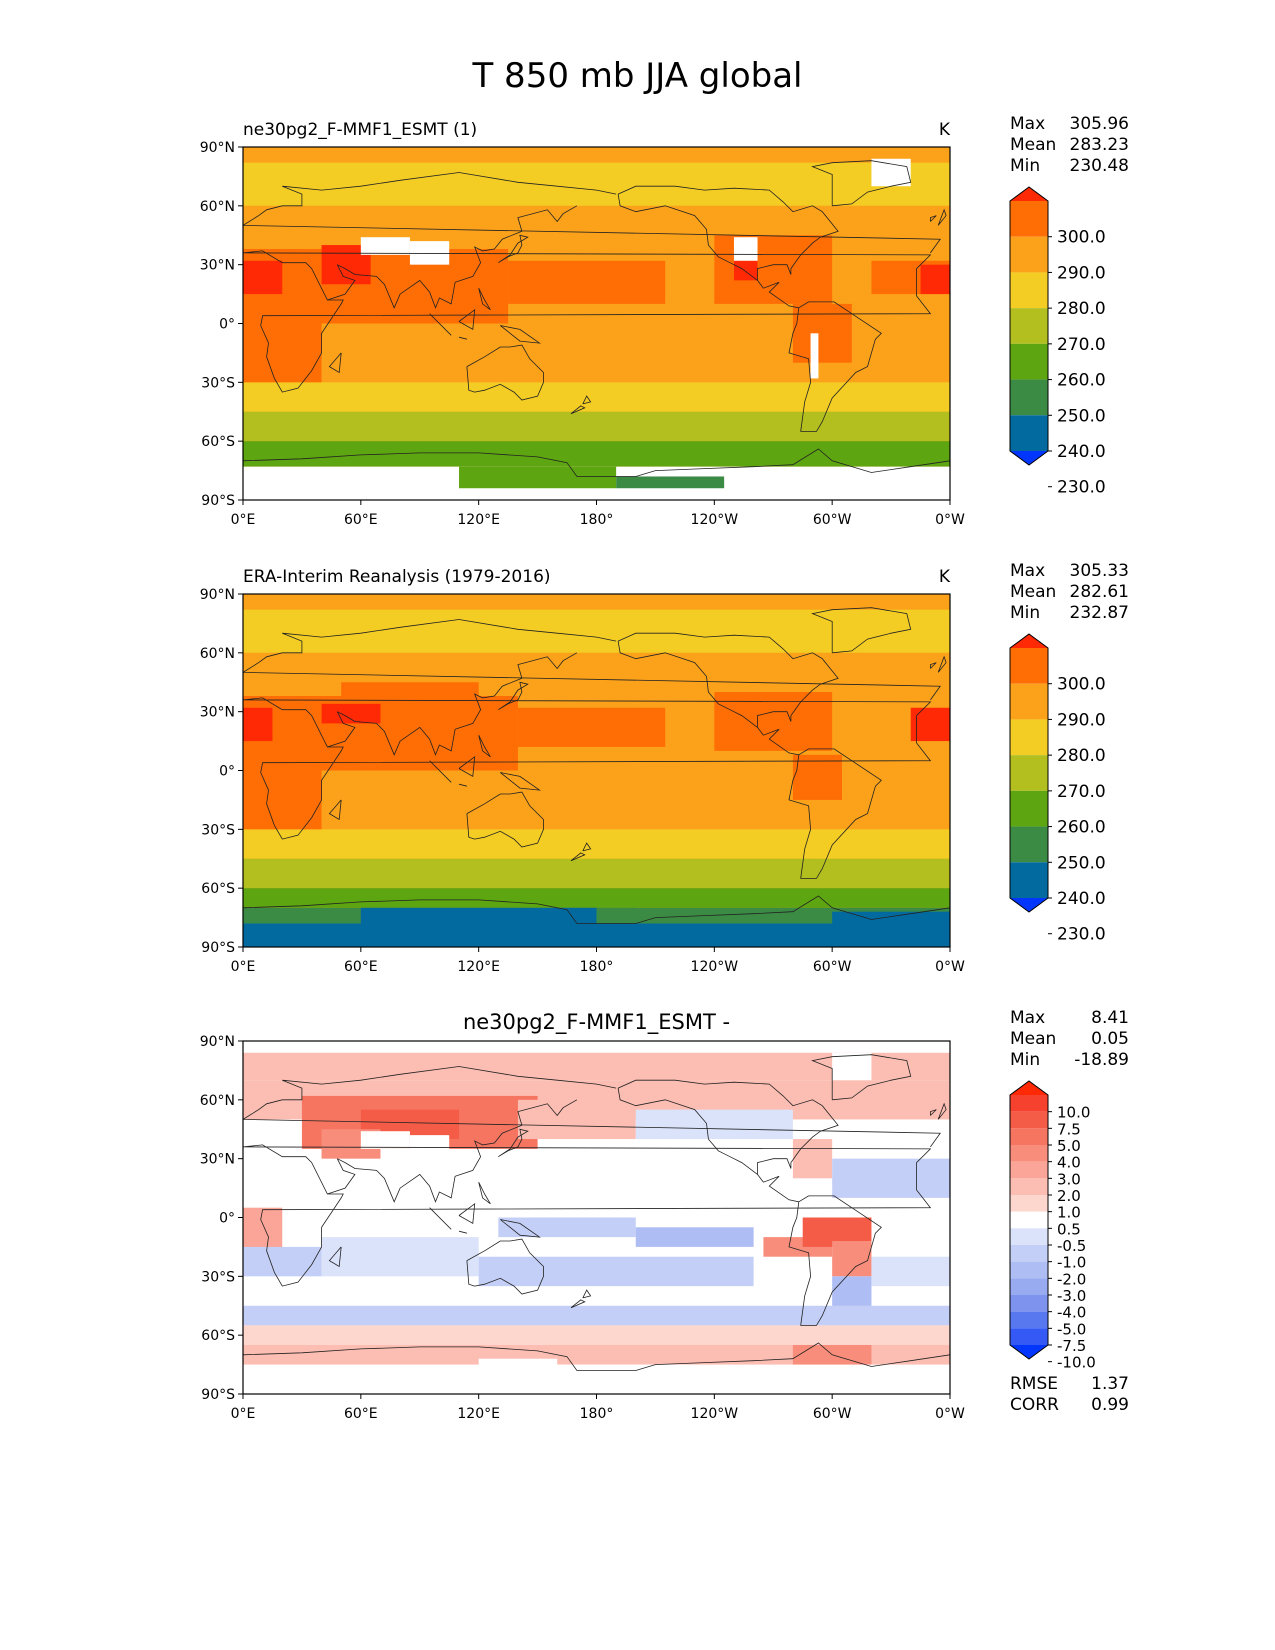  I want to click on lon-tick-label: 0°E, so click(243, 520).